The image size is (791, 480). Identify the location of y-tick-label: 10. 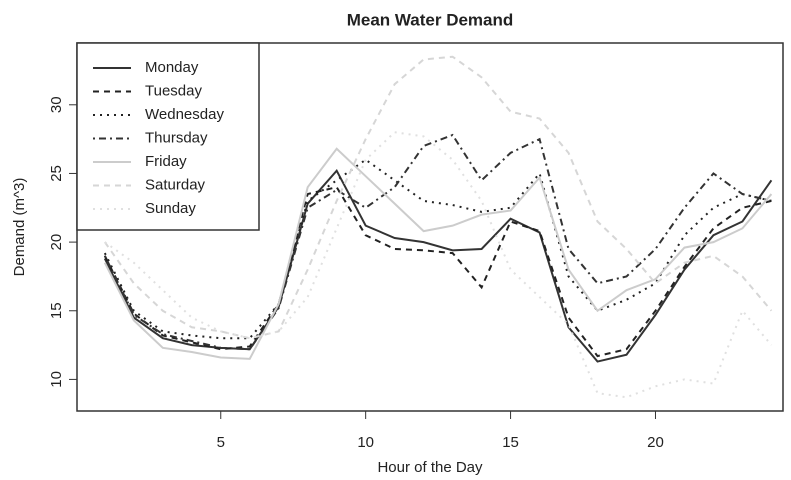
(56, 379).